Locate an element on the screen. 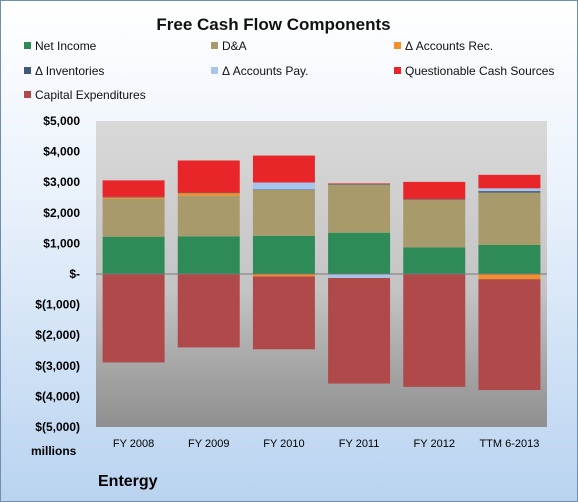 Image resolution: width=578 pixels, height=502 pixels. legend-label-accounts-pay: Δ Accounts Pay. is located at coordinates (265, 71).